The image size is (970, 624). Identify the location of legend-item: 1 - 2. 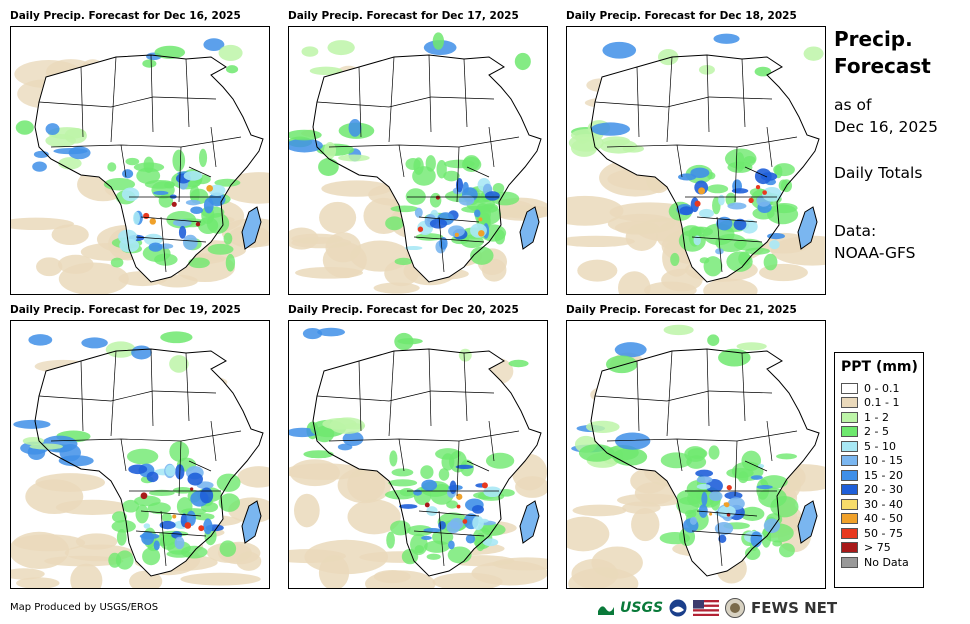
(882, 417).